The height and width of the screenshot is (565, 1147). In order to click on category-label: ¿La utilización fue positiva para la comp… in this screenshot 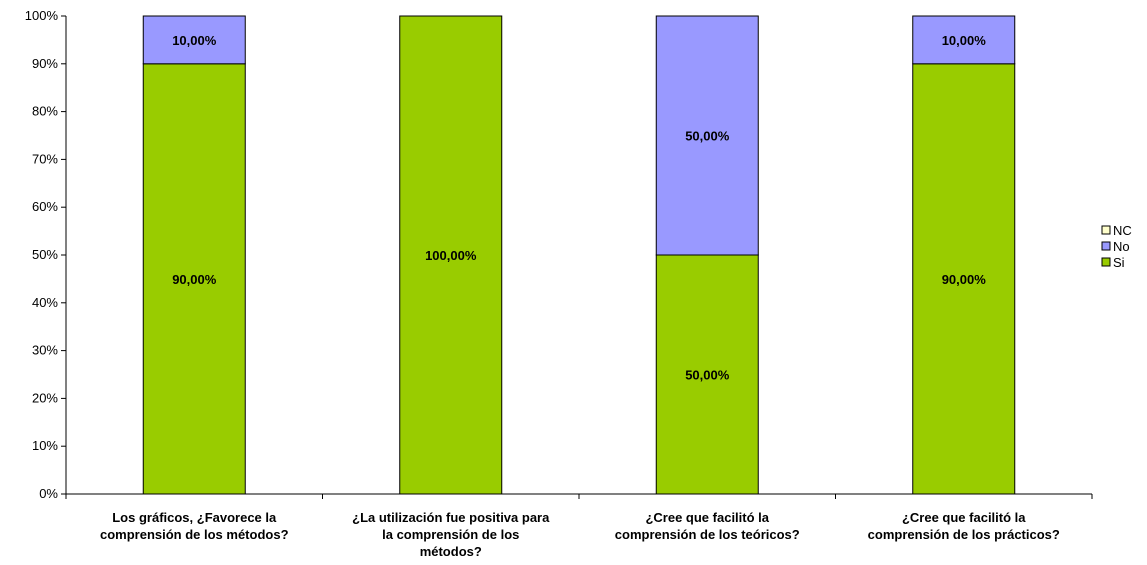, I will do `click(451, 534)`.